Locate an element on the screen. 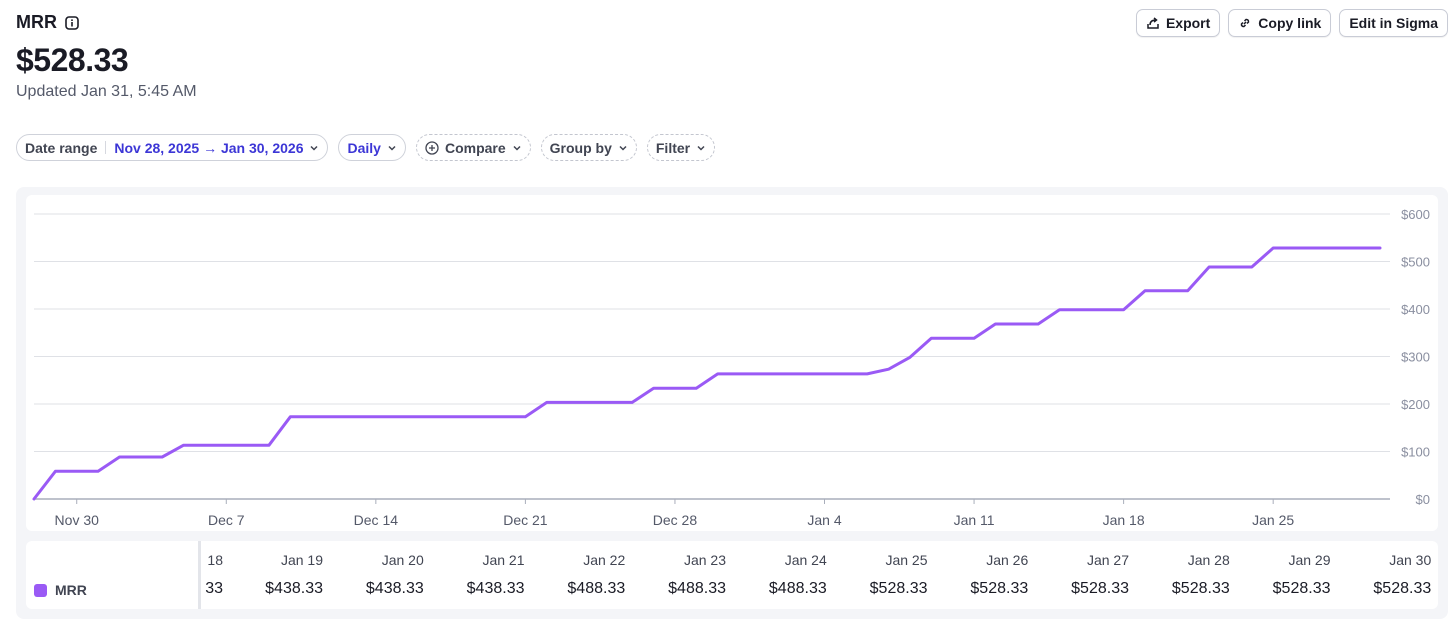  edit-in-sigma-label: Edit in Sigma is located at coordinates (1393, 23).